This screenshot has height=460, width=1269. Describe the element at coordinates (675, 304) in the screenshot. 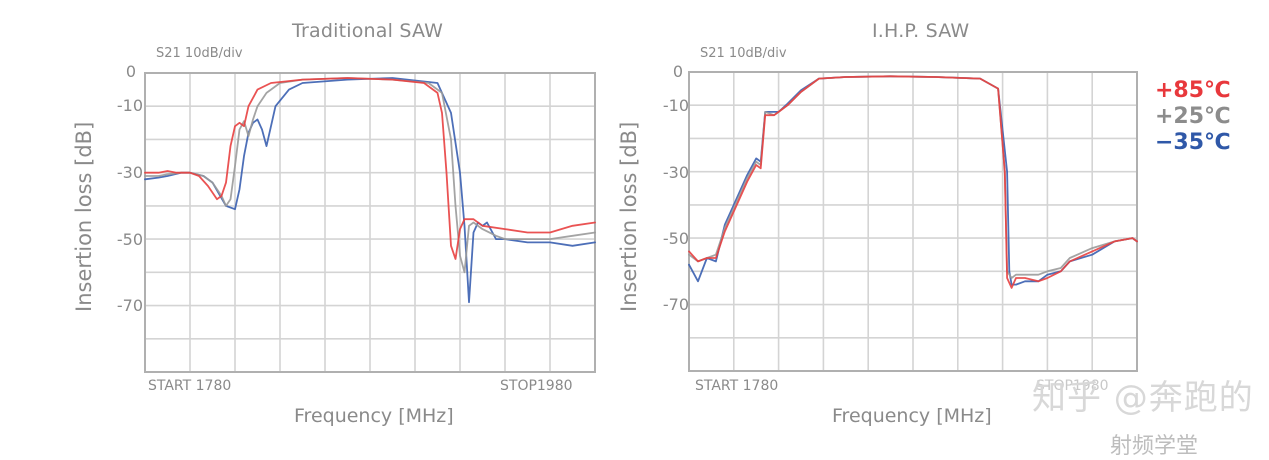

I see `right-ytick-70: -70` at that location.